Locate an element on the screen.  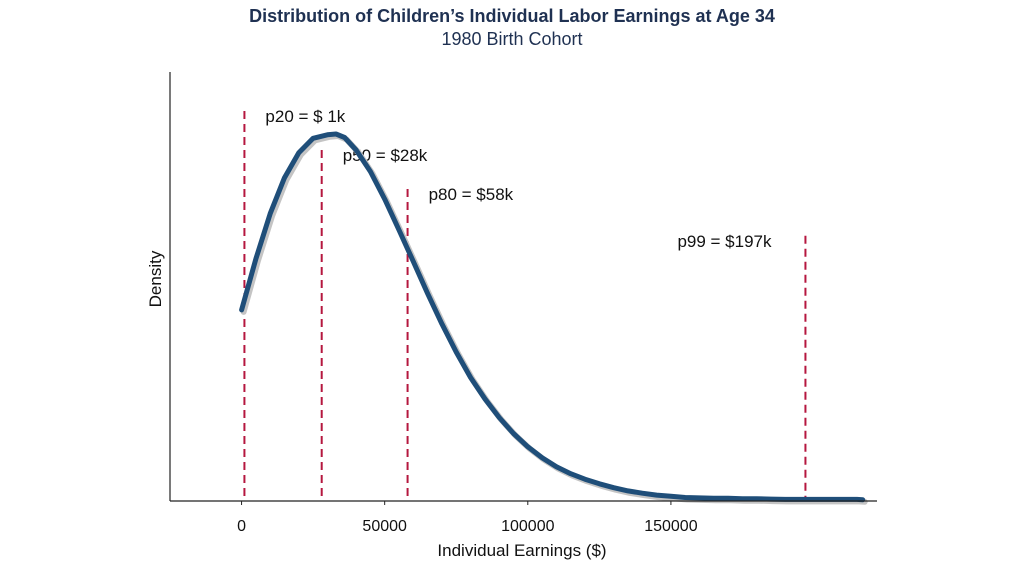
x-tick-label-4: 150000 is located at coordinates (670, 526).